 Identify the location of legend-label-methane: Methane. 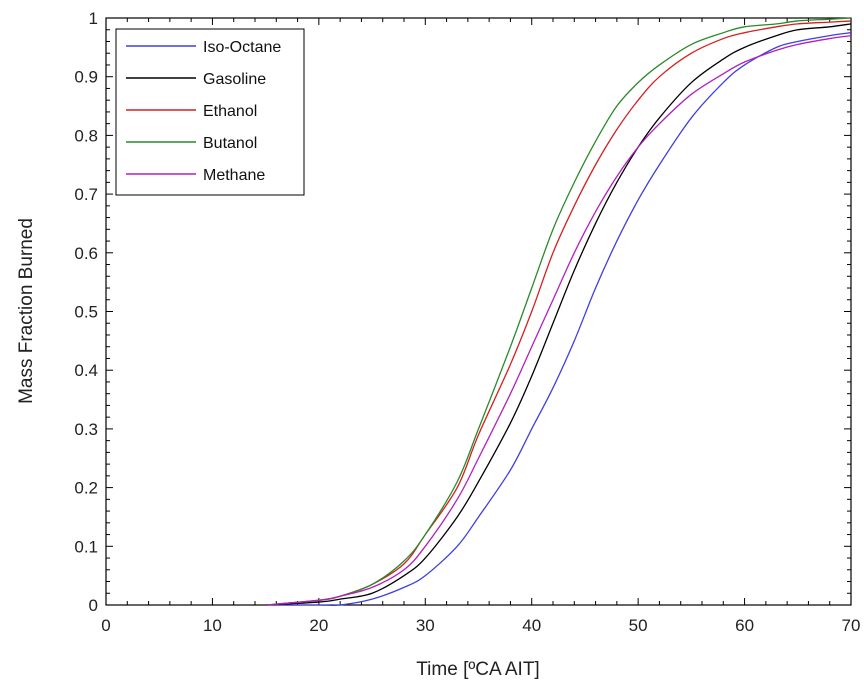
(234, 175).